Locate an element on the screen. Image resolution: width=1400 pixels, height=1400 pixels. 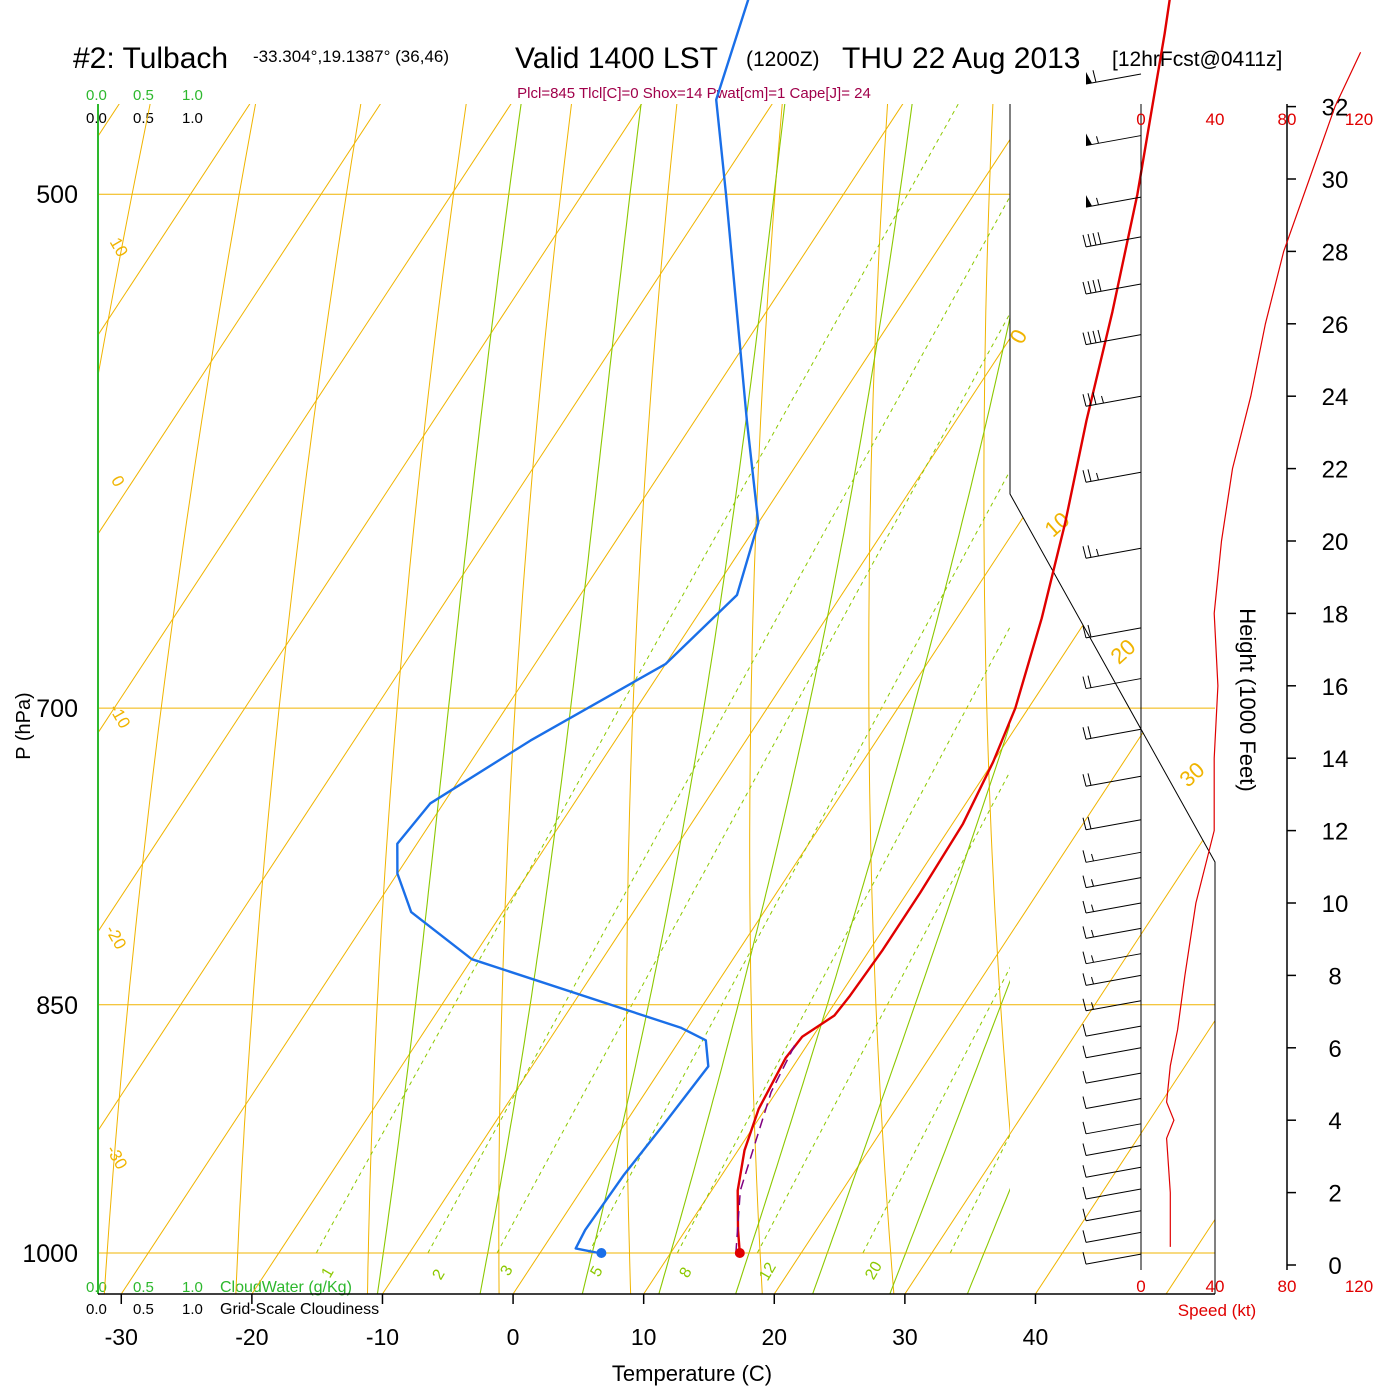
moist-adiabat-label: 20 is located at coordinates (1123, 651).